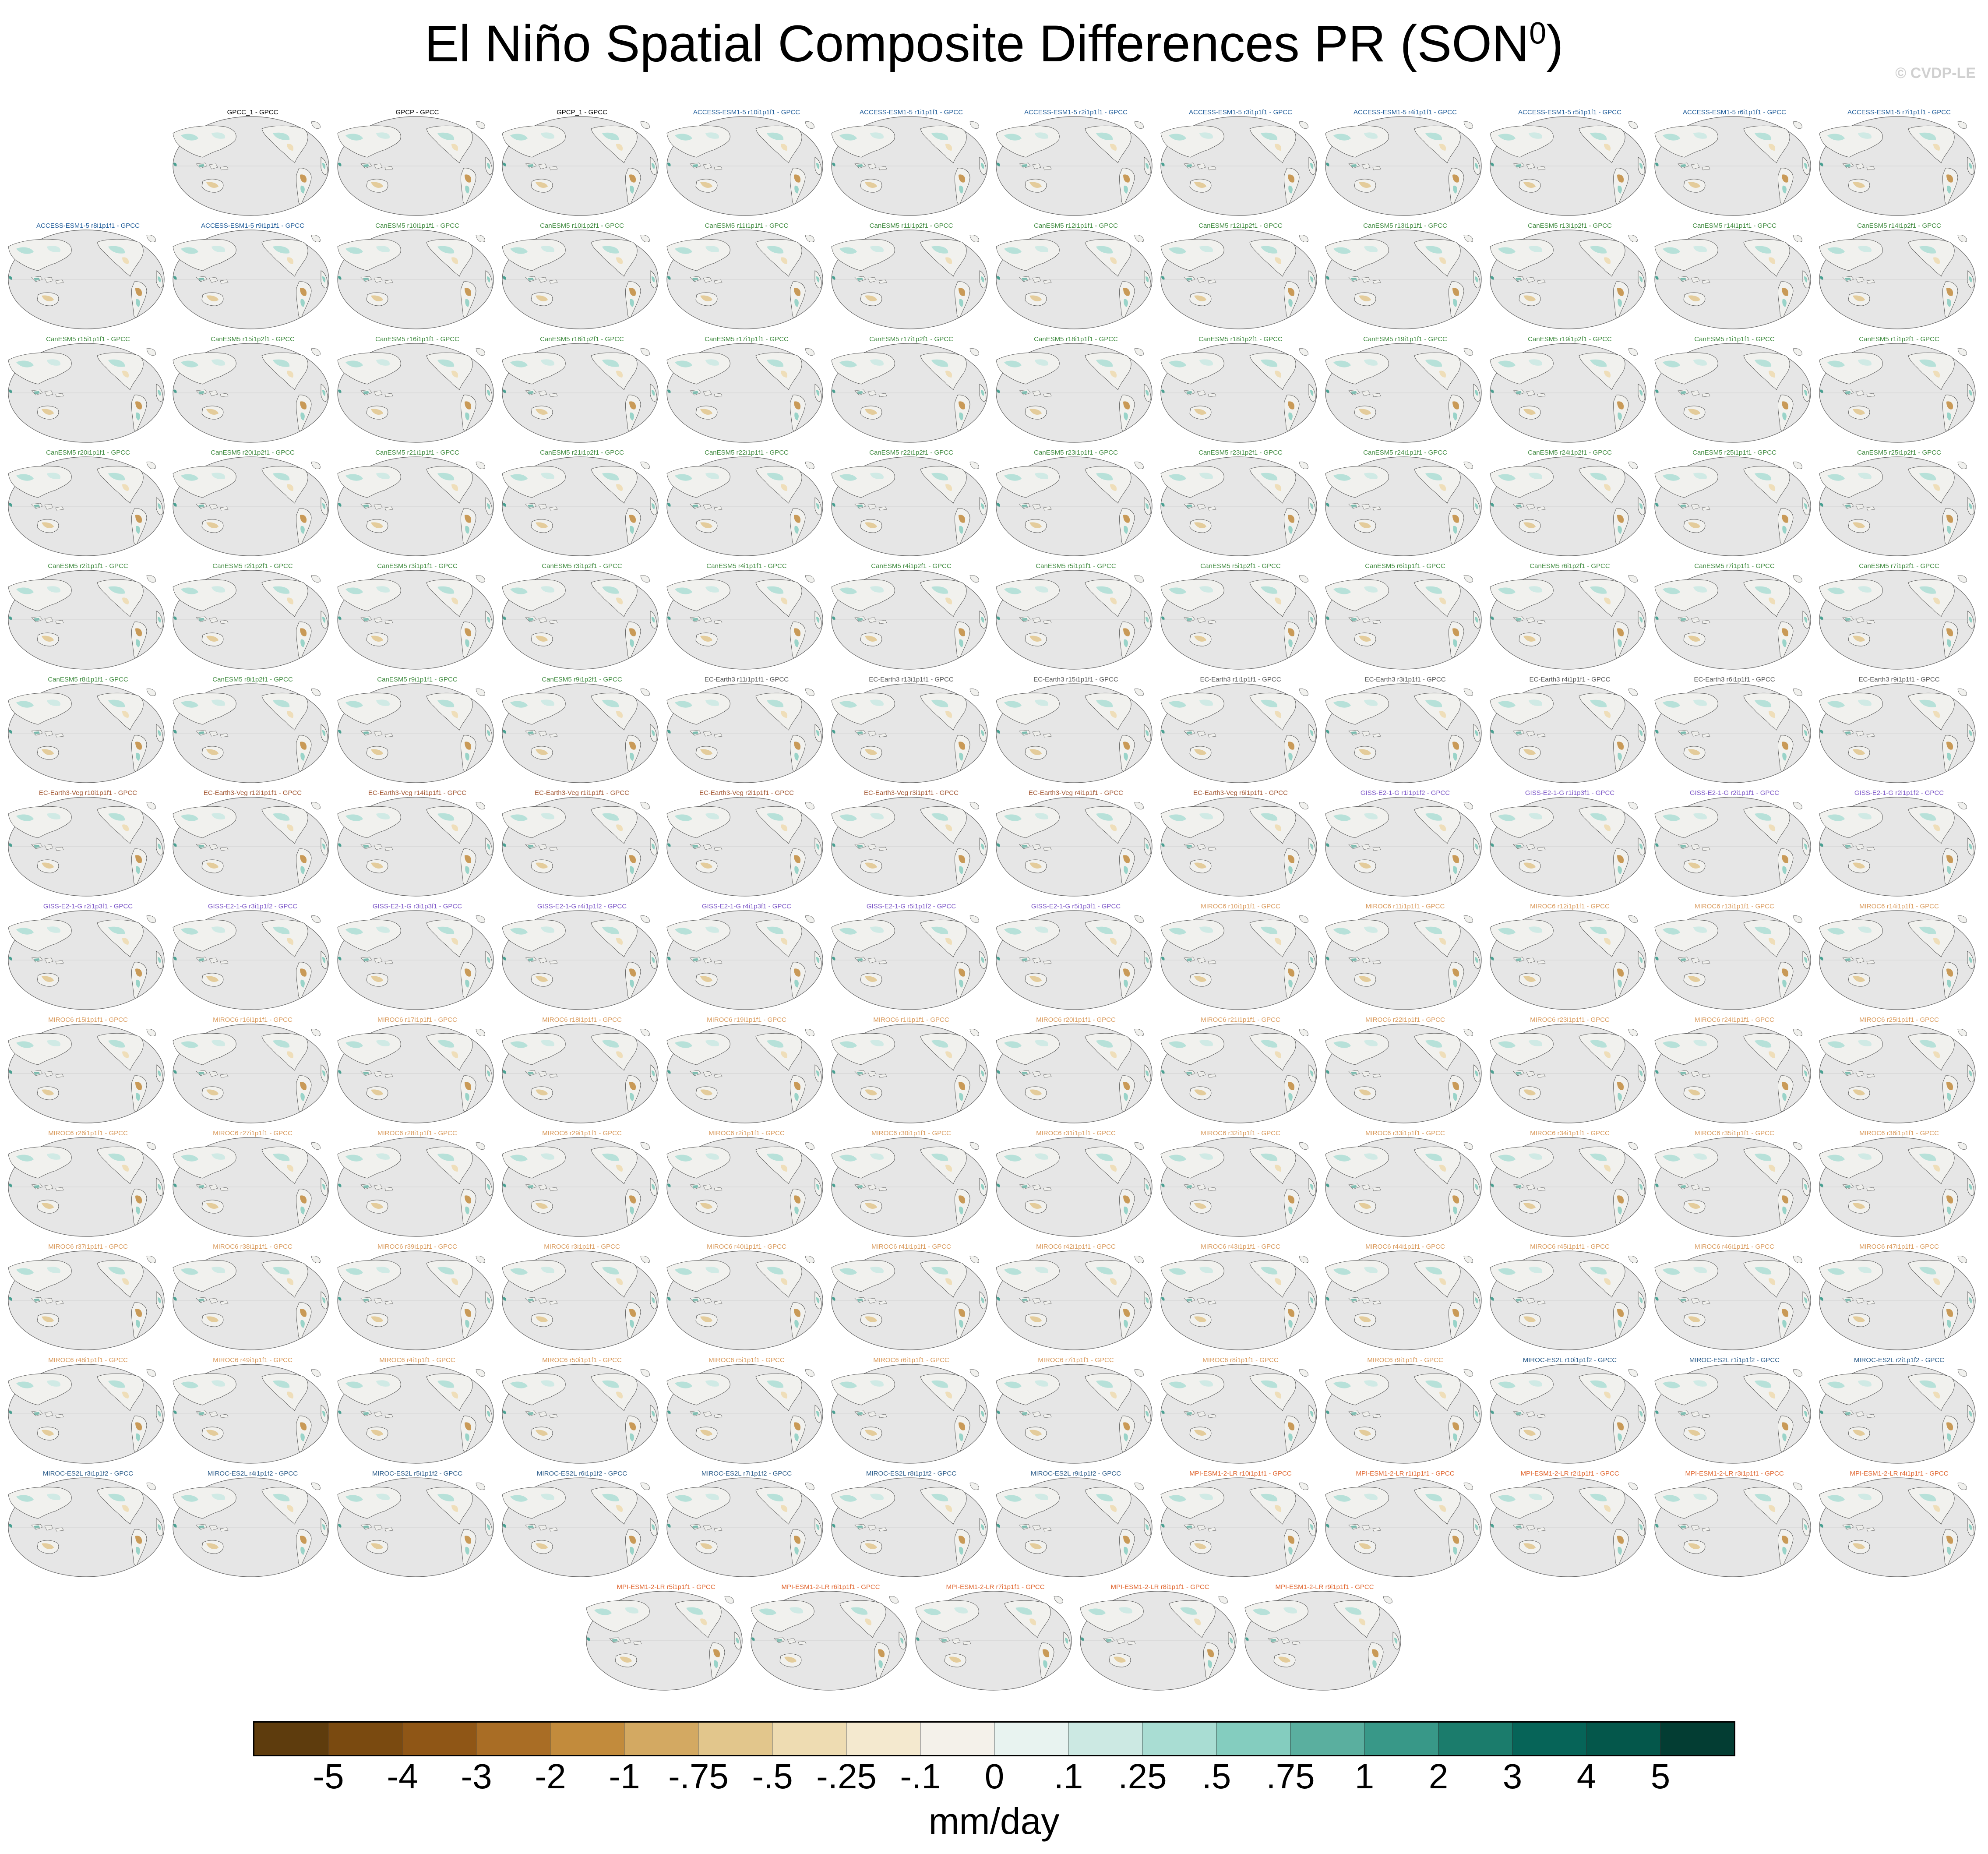 The width and height of the screenshot is (1988, 1854). Describe the element at coordinates (747, 226) in the screenshot. I see `map-panel-label: CanESM5 r11i1p1f1 - GPCC` at that location.